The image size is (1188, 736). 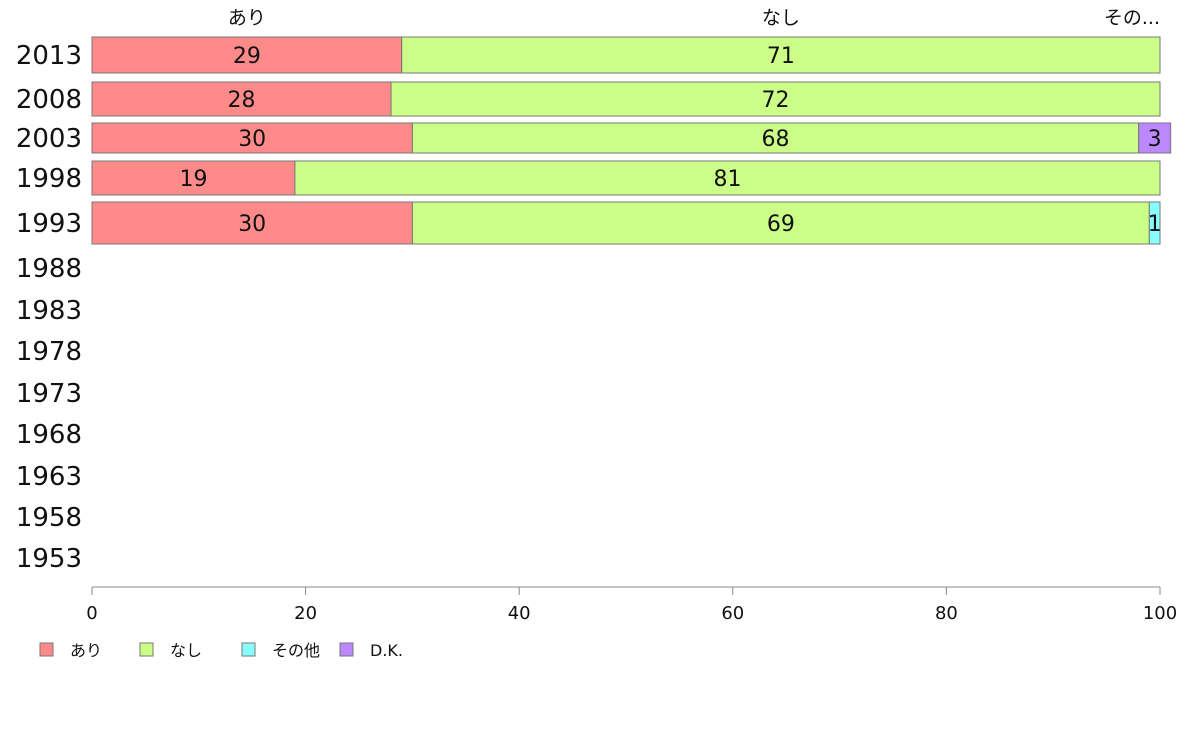 What do you see at coordinates (781, 224) in the screenshot?
I see `data-label-1993-series-1: 69` at bounding box center [781, 224].